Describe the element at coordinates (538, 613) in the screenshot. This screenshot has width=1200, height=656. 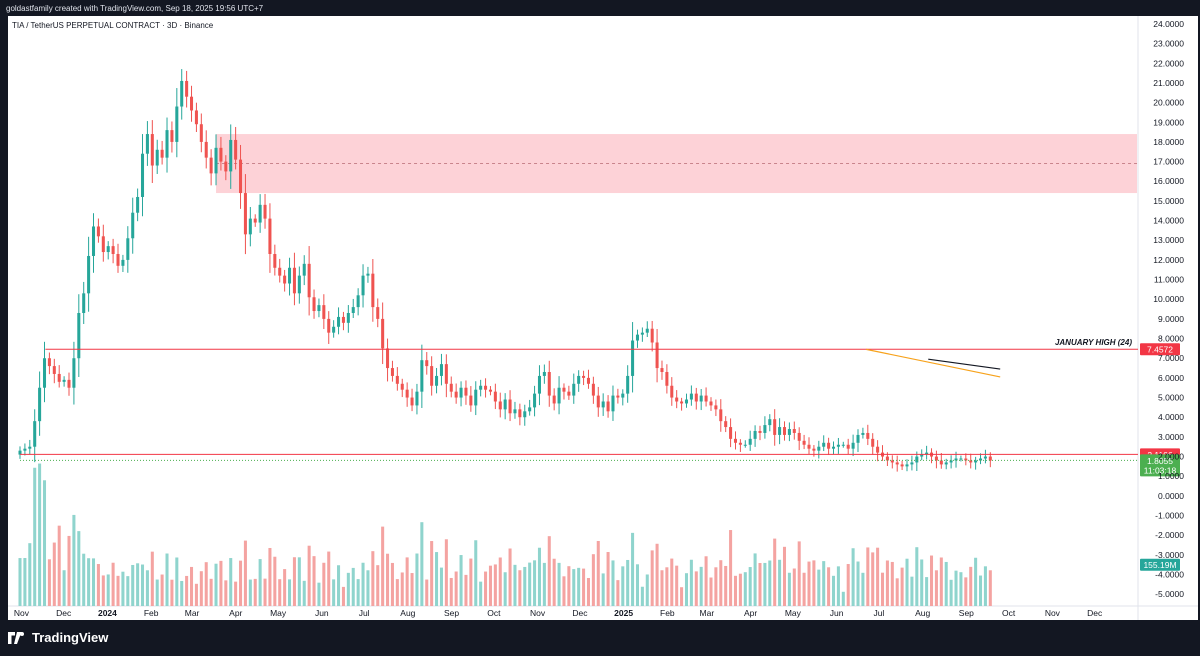
I see `time-tick-label: Nov` at that location.